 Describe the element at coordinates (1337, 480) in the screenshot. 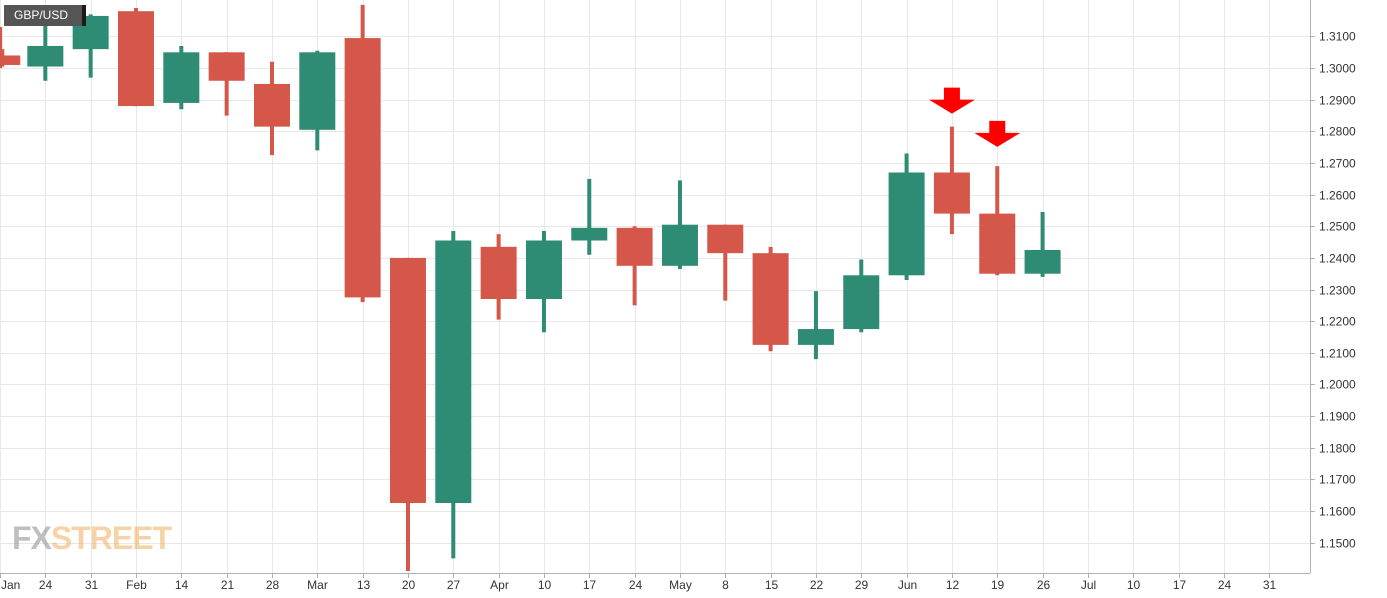

I see `y-tick-label: 1.1700` at that location.